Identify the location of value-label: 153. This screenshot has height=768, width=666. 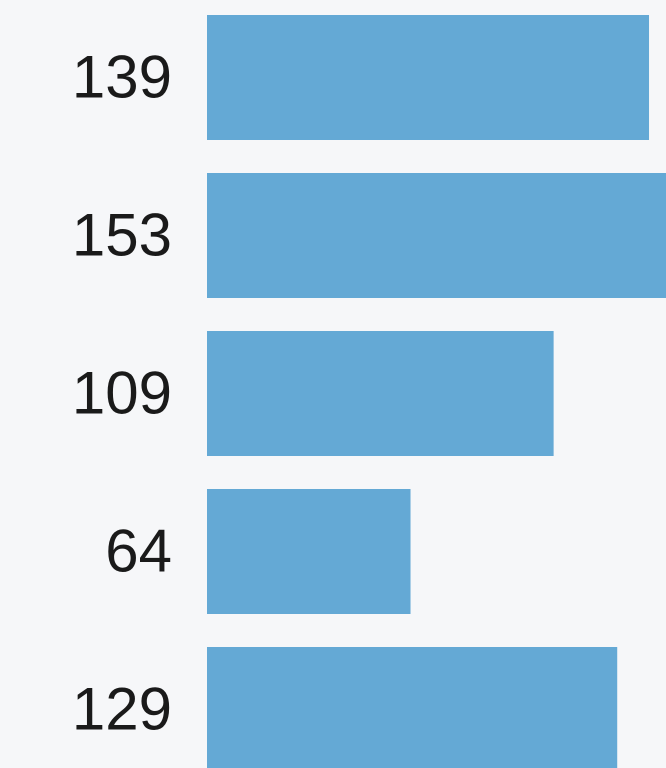
(122, 234).